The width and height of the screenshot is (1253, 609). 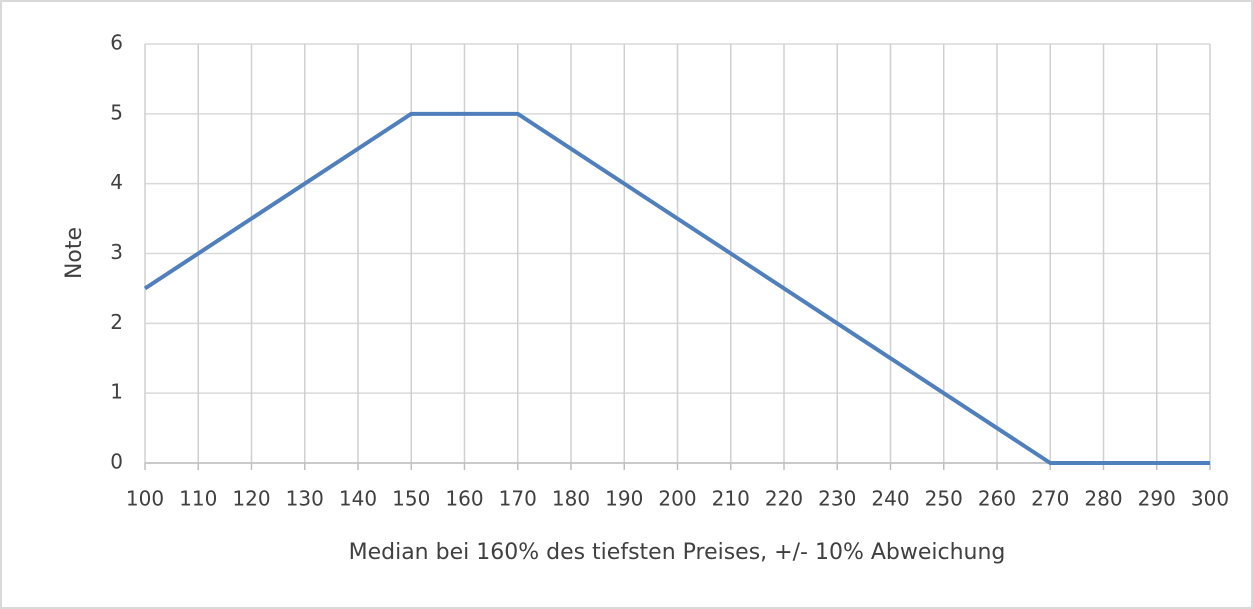 What do you see at coordinates (116, 322) in the screenshot?
I see `y-tick-label: 2` at bounding box center [116, 322].